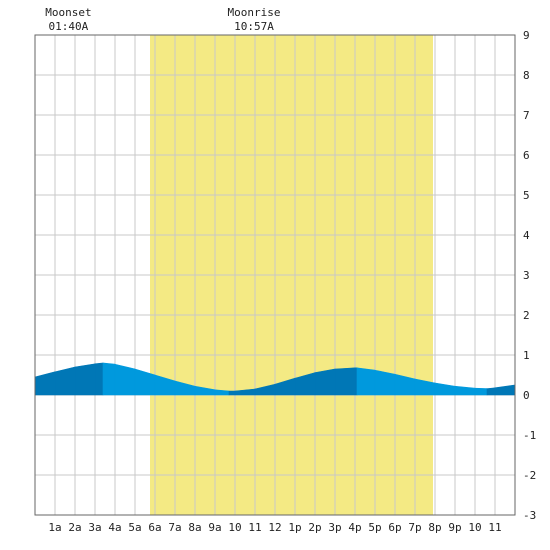  I want to click on x-tick-label: 8p, so click(434, 527).